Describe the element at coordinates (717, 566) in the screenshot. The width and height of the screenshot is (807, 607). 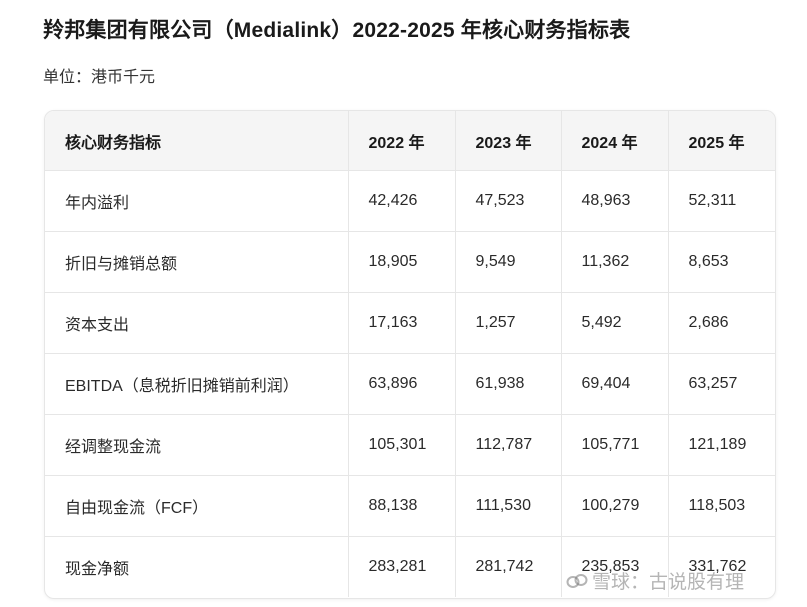
I see `value-cell: 331,762` at that location.